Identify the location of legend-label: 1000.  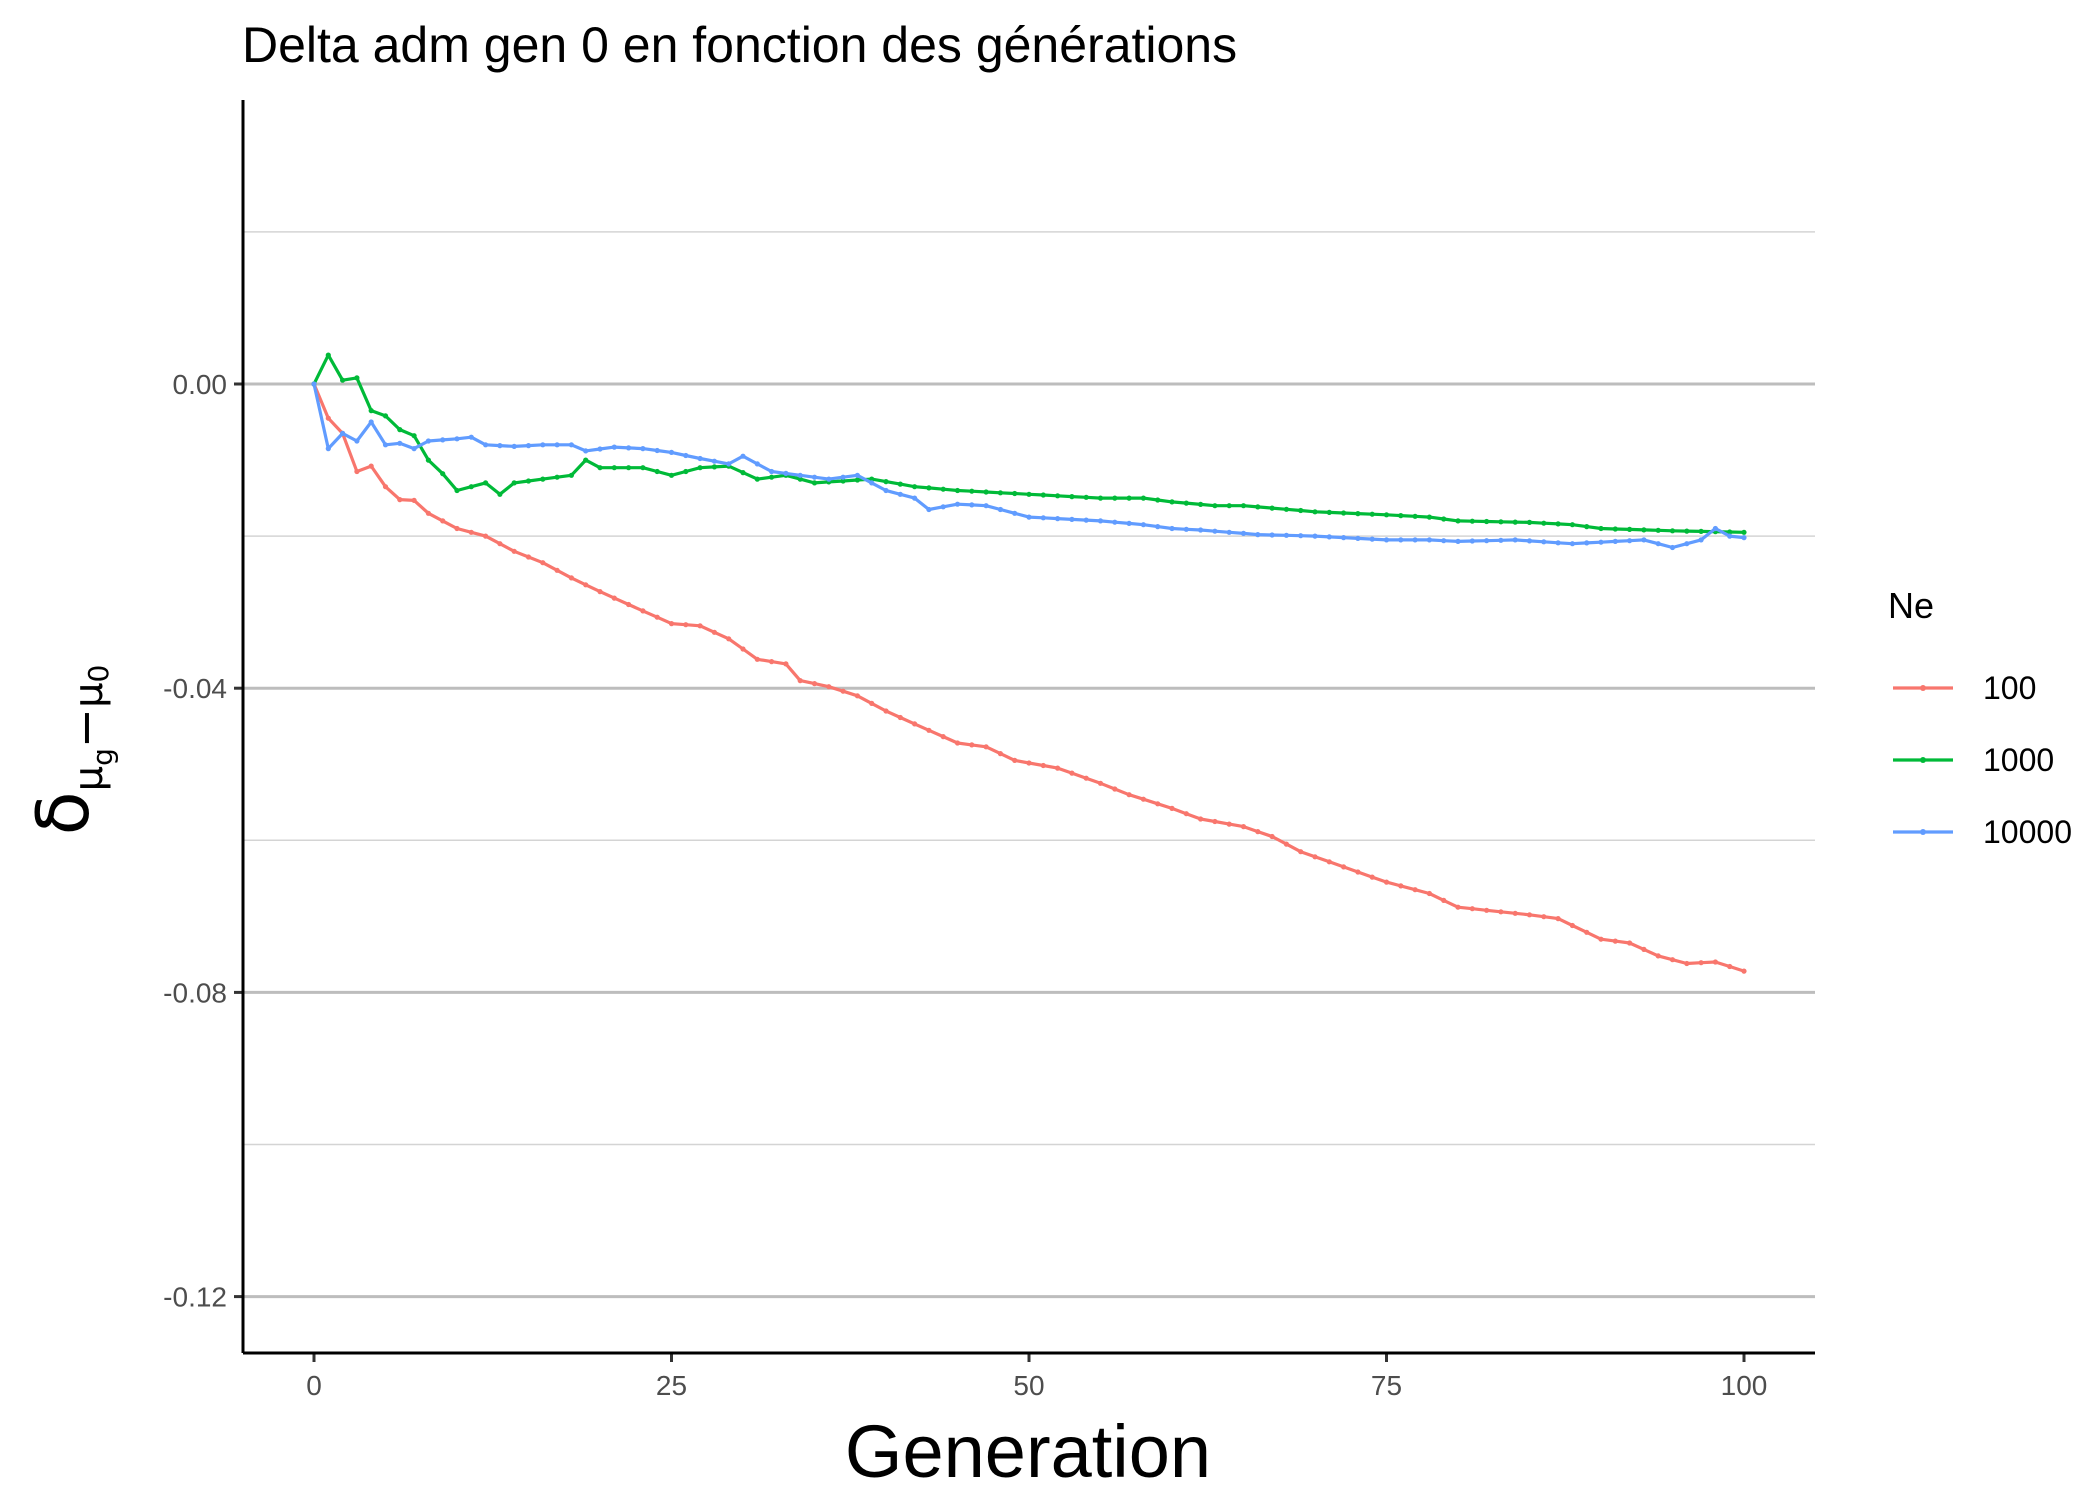
(2018, 760).